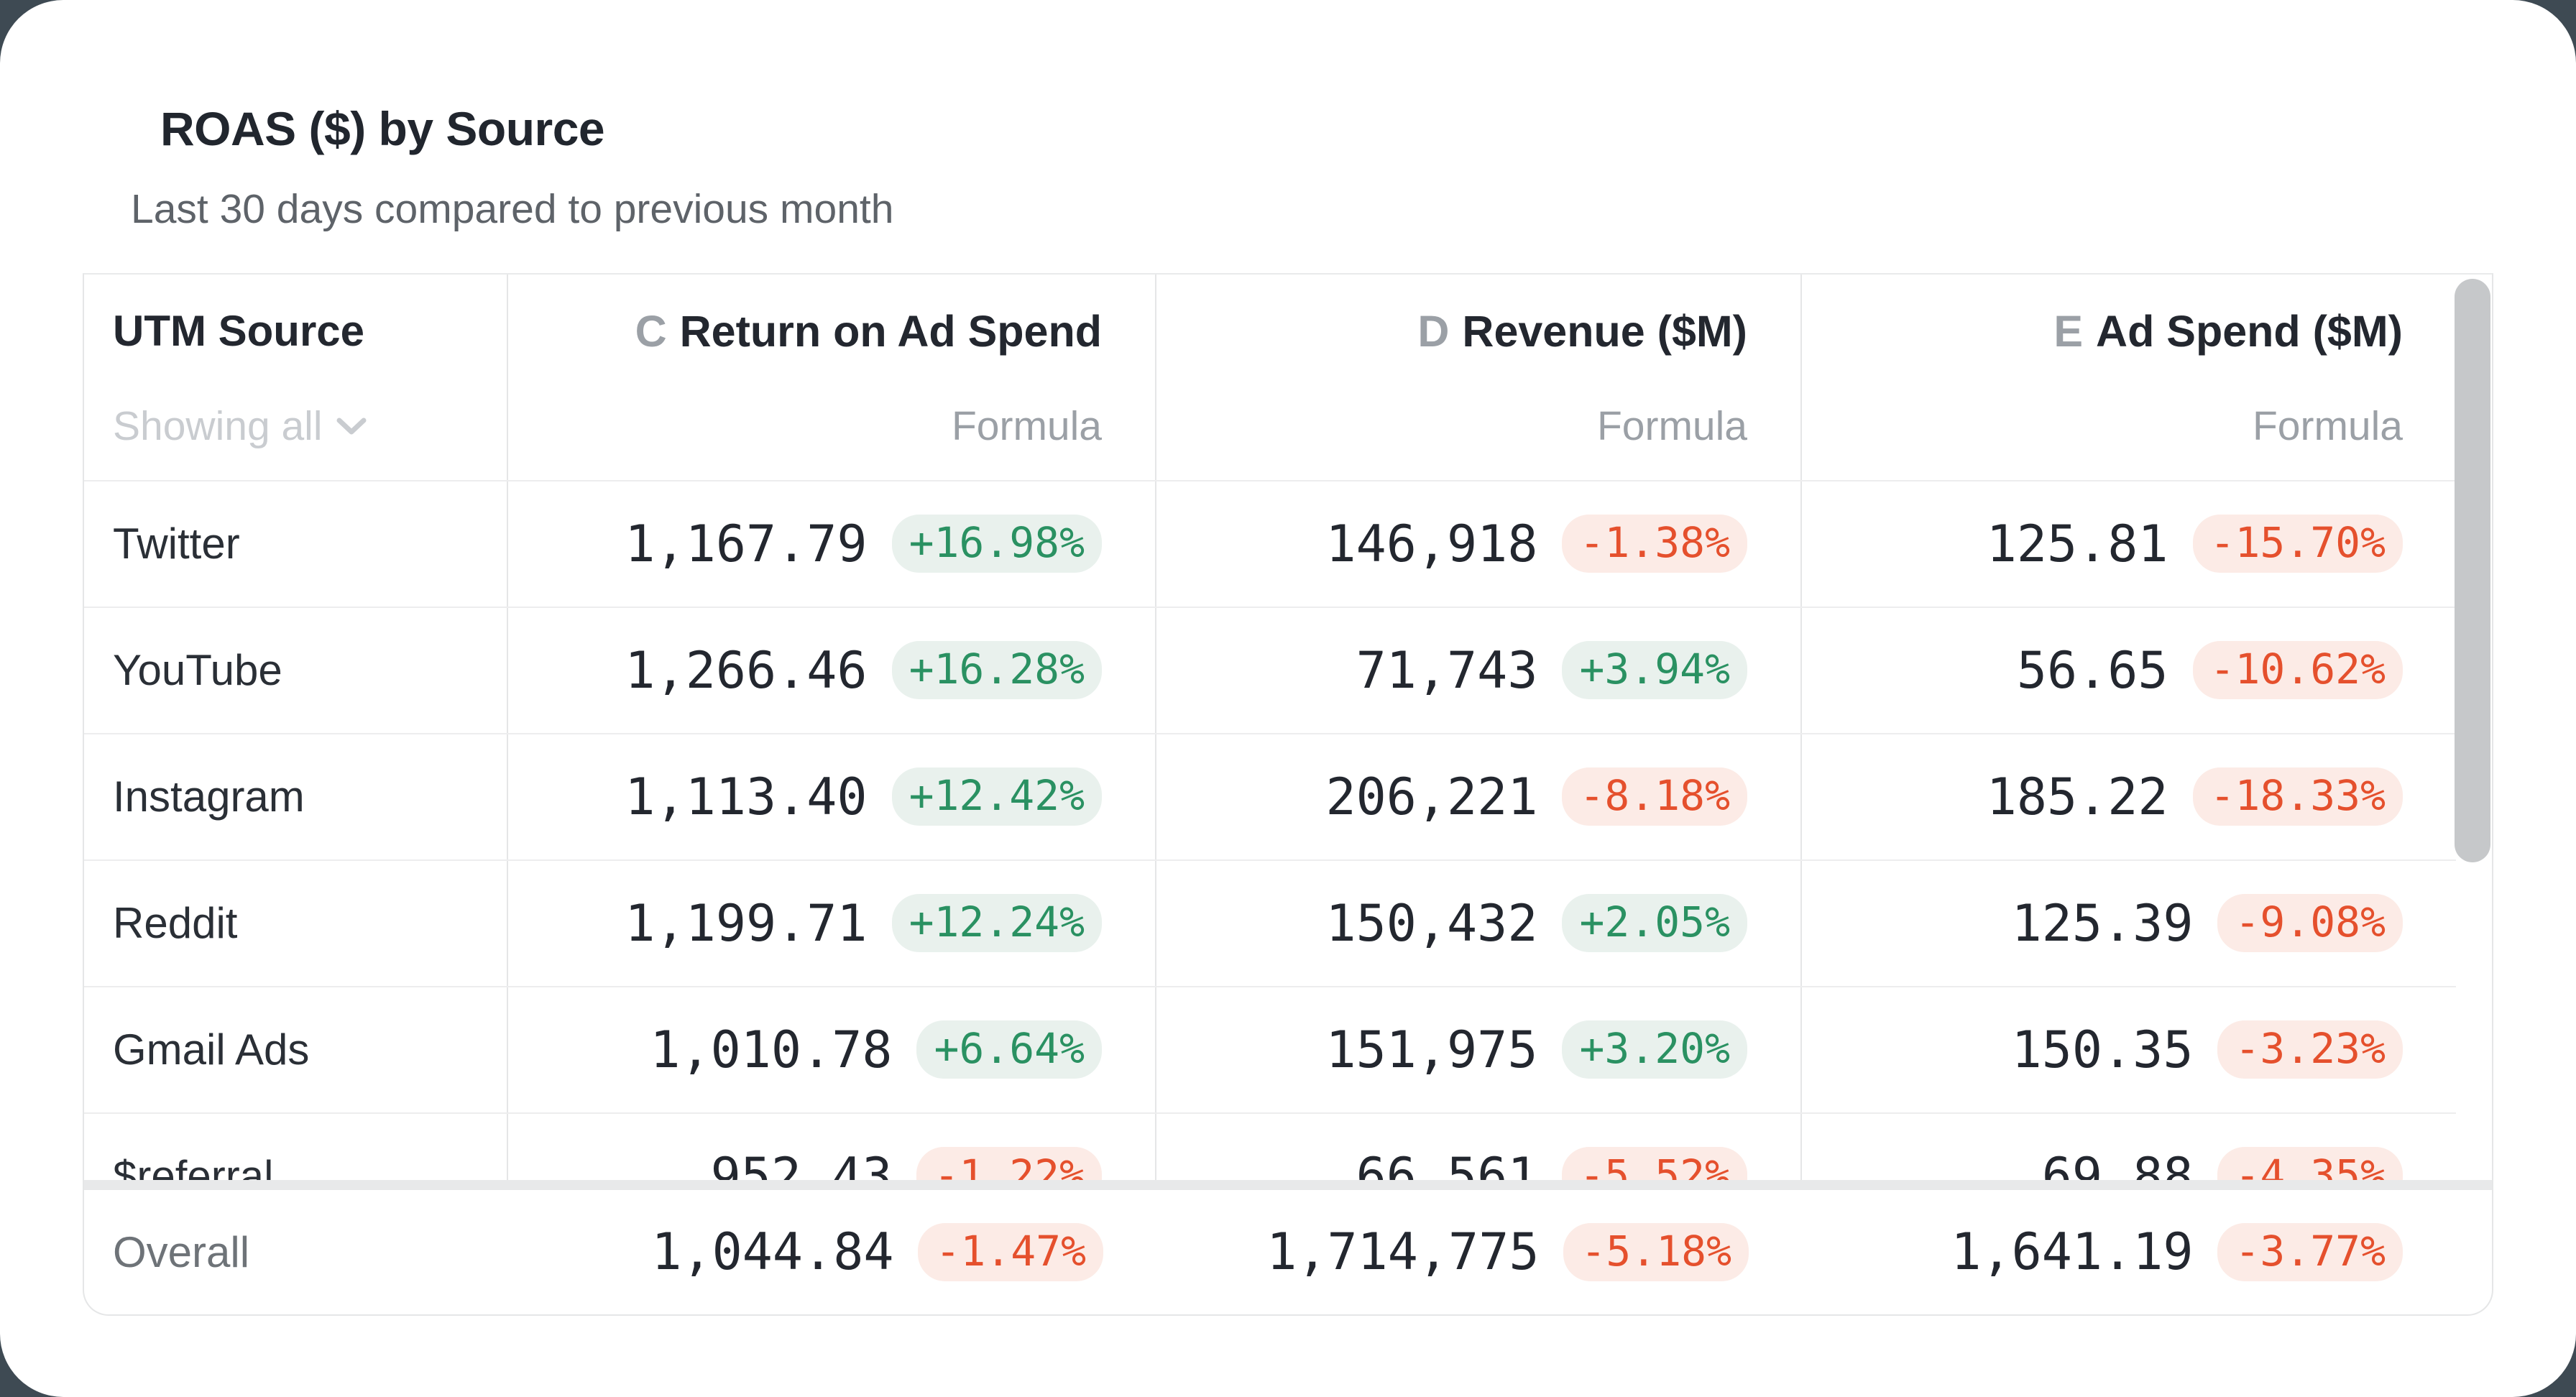 This screenshot has height=1397, width=2576. Describe the element at coordinates (2310, 1251) in the screenshot. I see `delta-badge: -3.77%` at that location.